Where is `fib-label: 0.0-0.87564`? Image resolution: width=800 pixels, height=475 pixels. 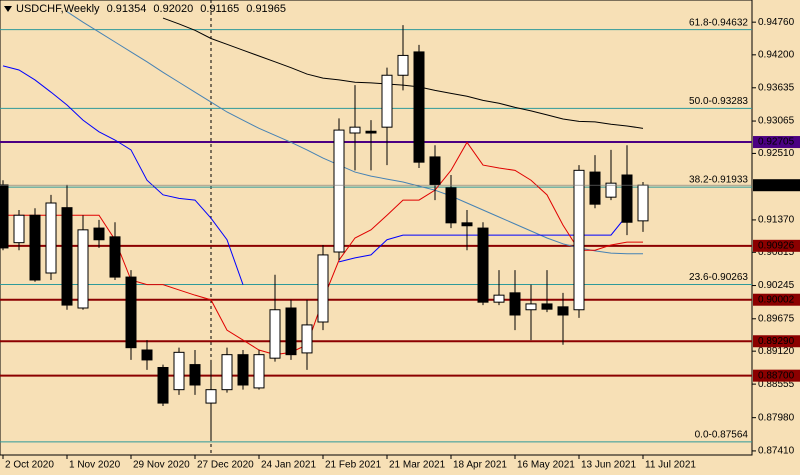
fib-label: 0.0-0.87564 is located at coordinates (722, 435).